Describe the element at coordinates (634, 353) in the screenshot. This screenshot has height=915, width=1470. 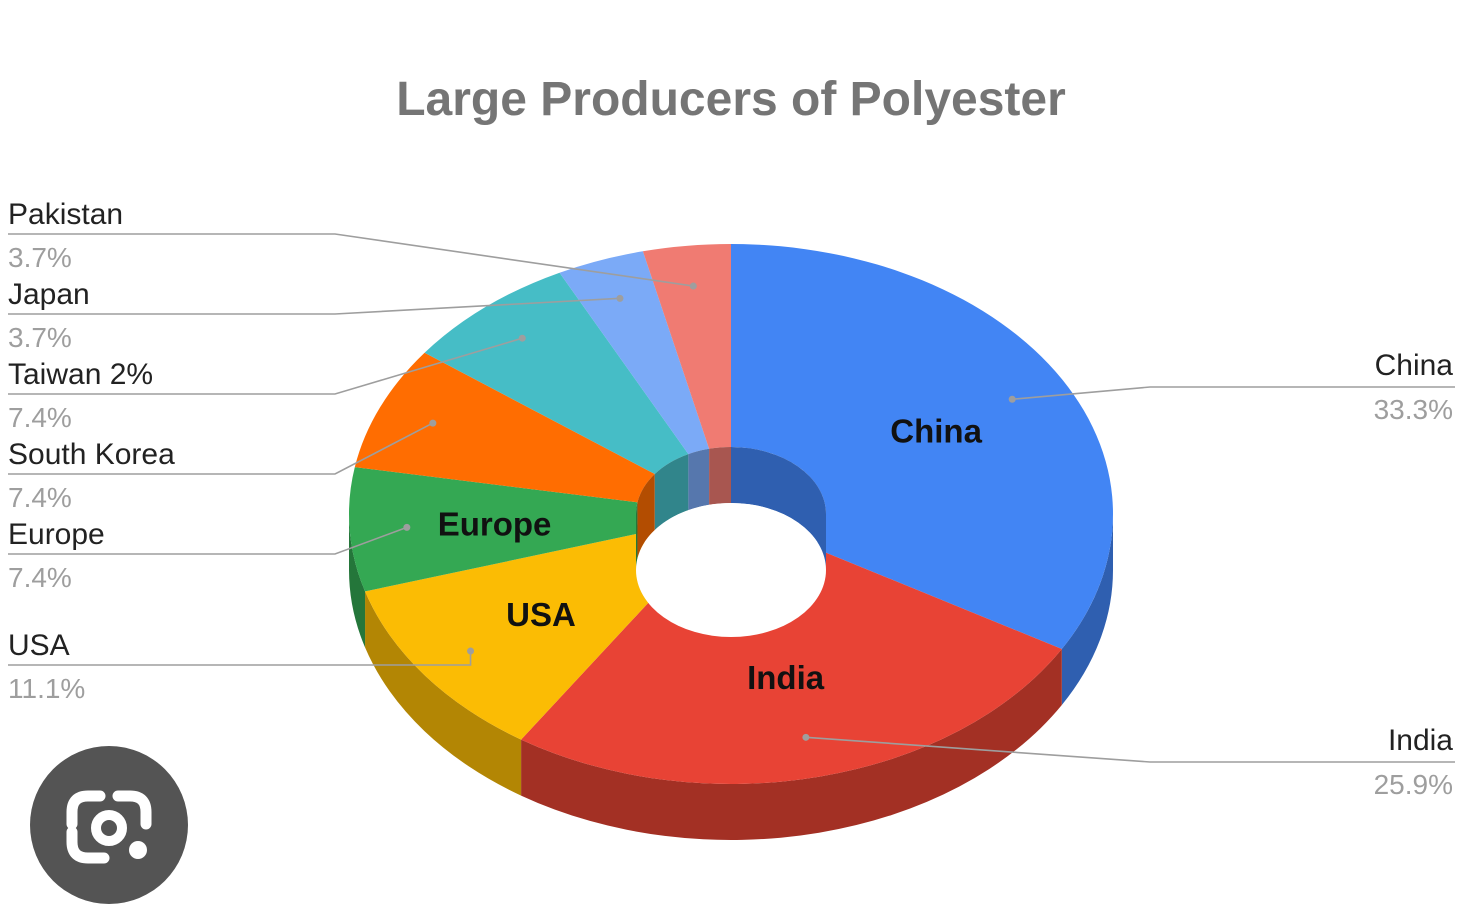
I see `slice-japan` at that location.